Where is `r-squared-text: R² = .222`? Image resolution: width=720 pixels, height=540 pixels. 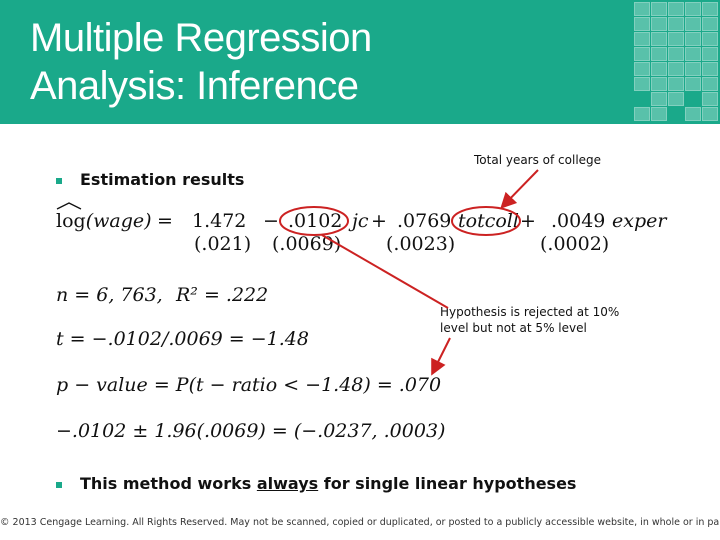
r-squared-text: R² = .222 is located at coordinates (222, 295).